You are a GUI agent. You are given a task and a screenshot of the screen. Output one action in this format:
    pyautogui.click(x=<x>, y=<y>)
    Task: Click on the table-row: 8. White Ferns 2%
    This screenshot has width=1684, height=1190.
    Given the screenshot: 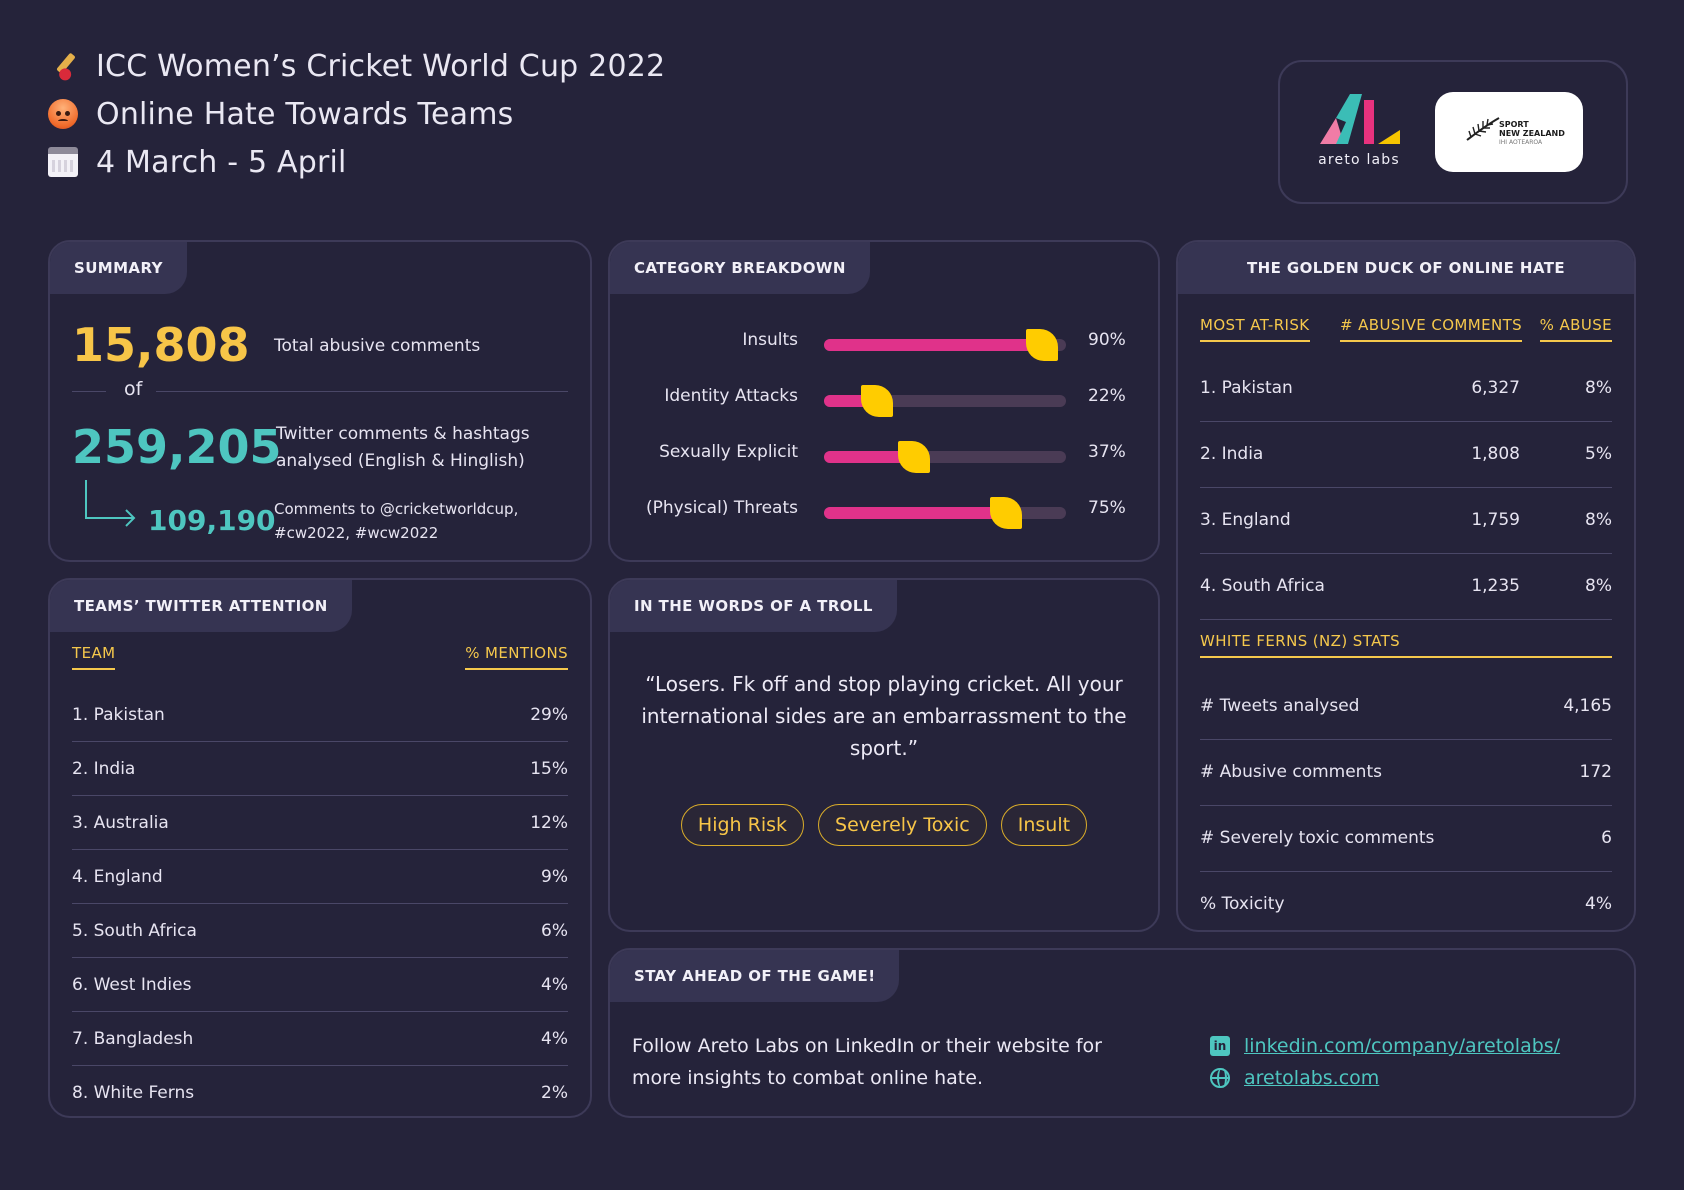 What is the action you would take?
    pyautogui.click(x=320, y=1091)
    